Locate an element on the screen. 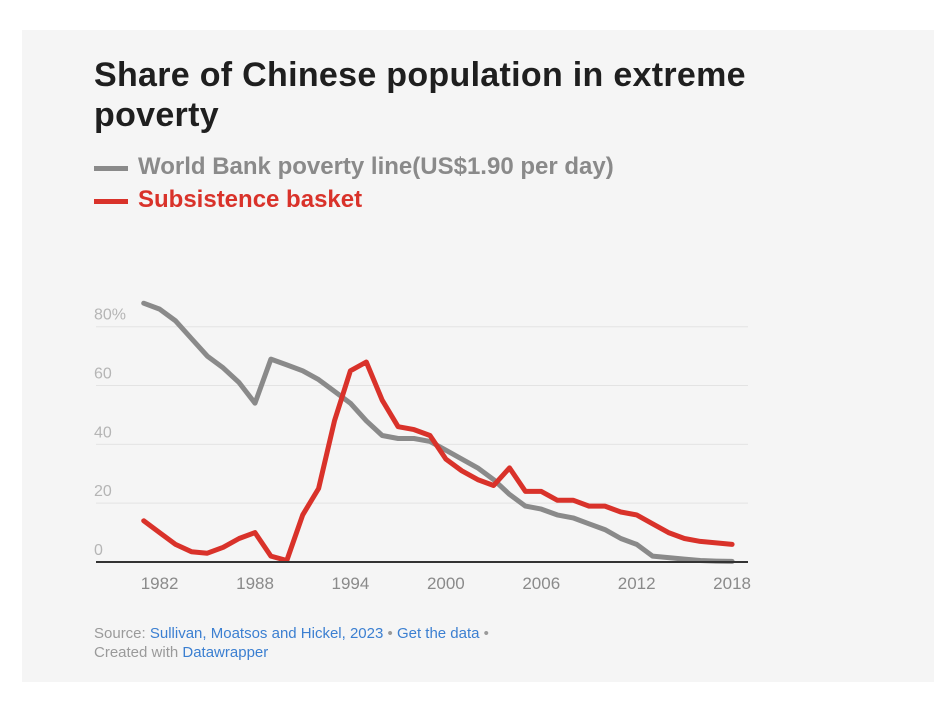  y-tick-label: 60 is located at coordinates (103, 374).